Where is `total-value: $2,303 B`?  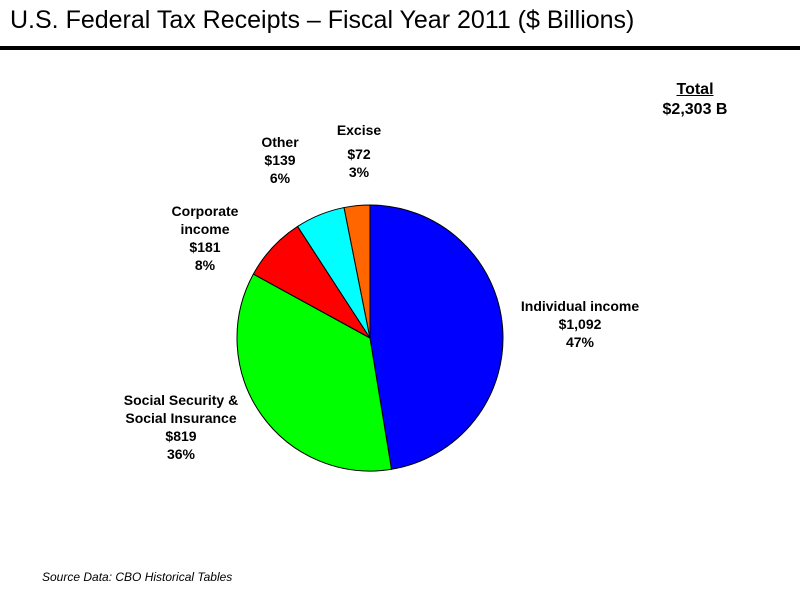 total-value: $2,303 B is located at coordinates (695, 109).